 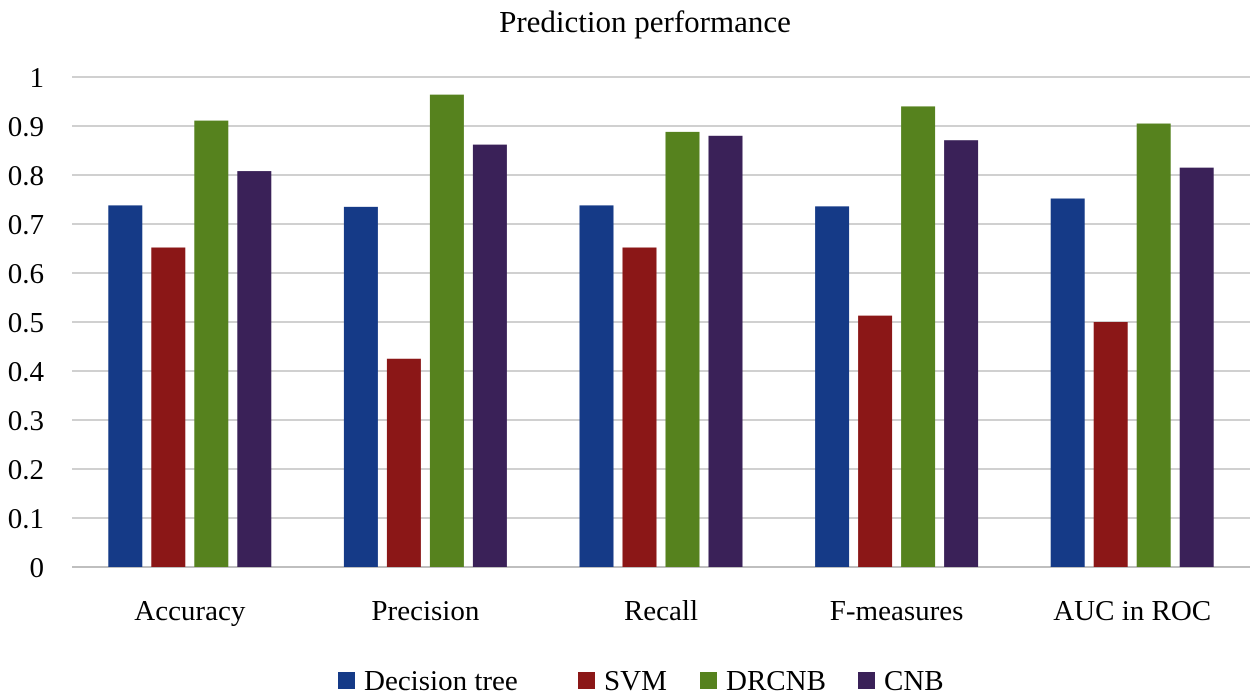 I want to click on bar-svm-recall, so click(x=639, y=407).